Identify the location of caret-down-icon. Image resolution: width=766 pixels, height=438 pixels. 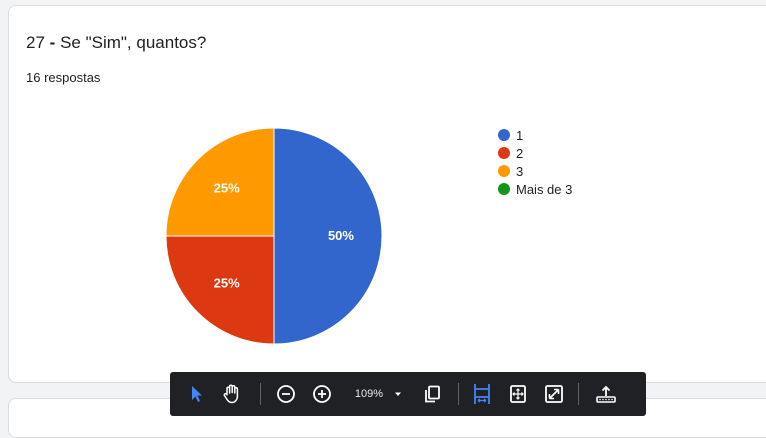
(398, 394).